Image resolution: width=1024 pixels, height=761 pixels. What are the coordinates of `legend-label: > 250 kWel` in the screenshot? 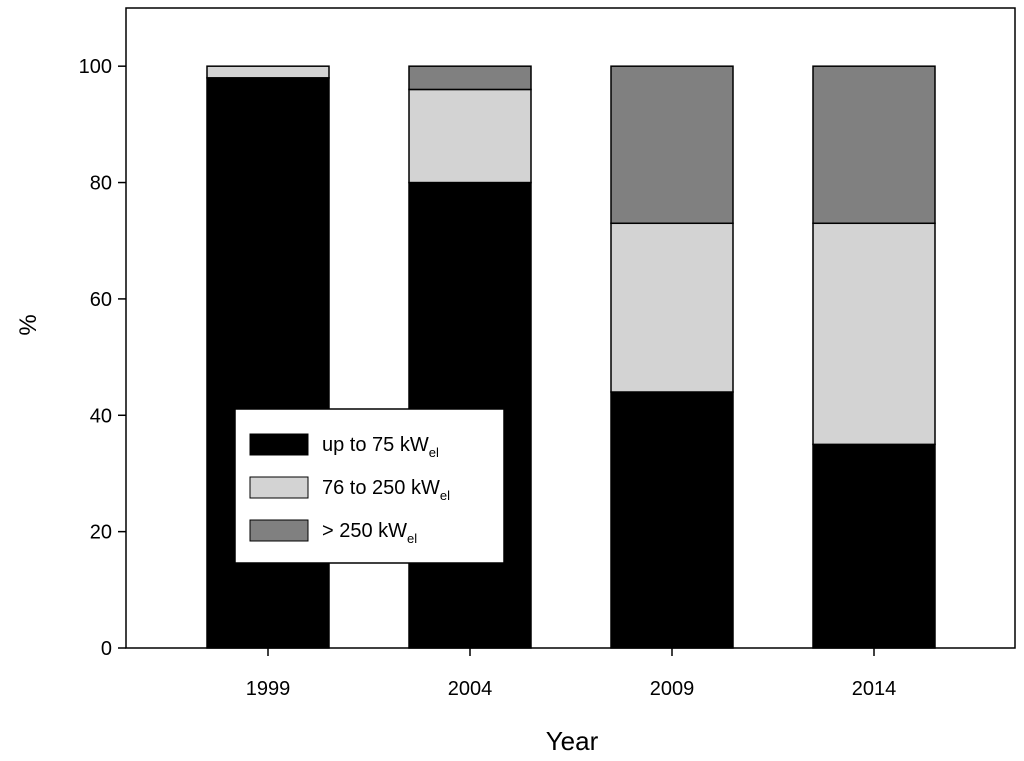 It's located at (369, 533).